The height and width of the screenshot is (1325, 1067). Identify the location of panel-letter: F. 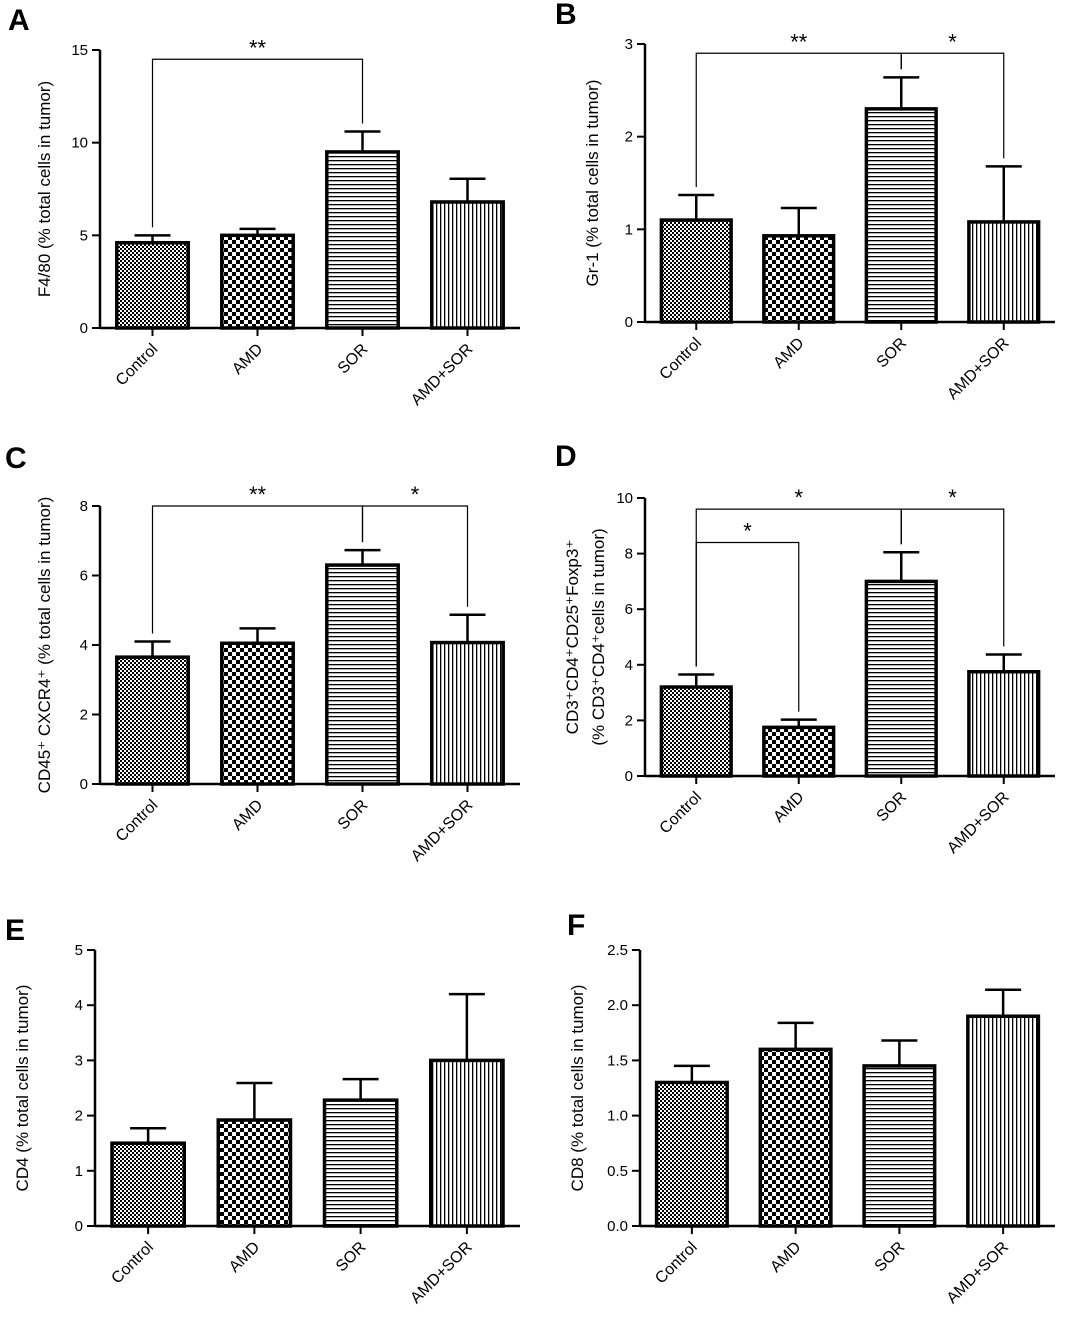
(576, 925).